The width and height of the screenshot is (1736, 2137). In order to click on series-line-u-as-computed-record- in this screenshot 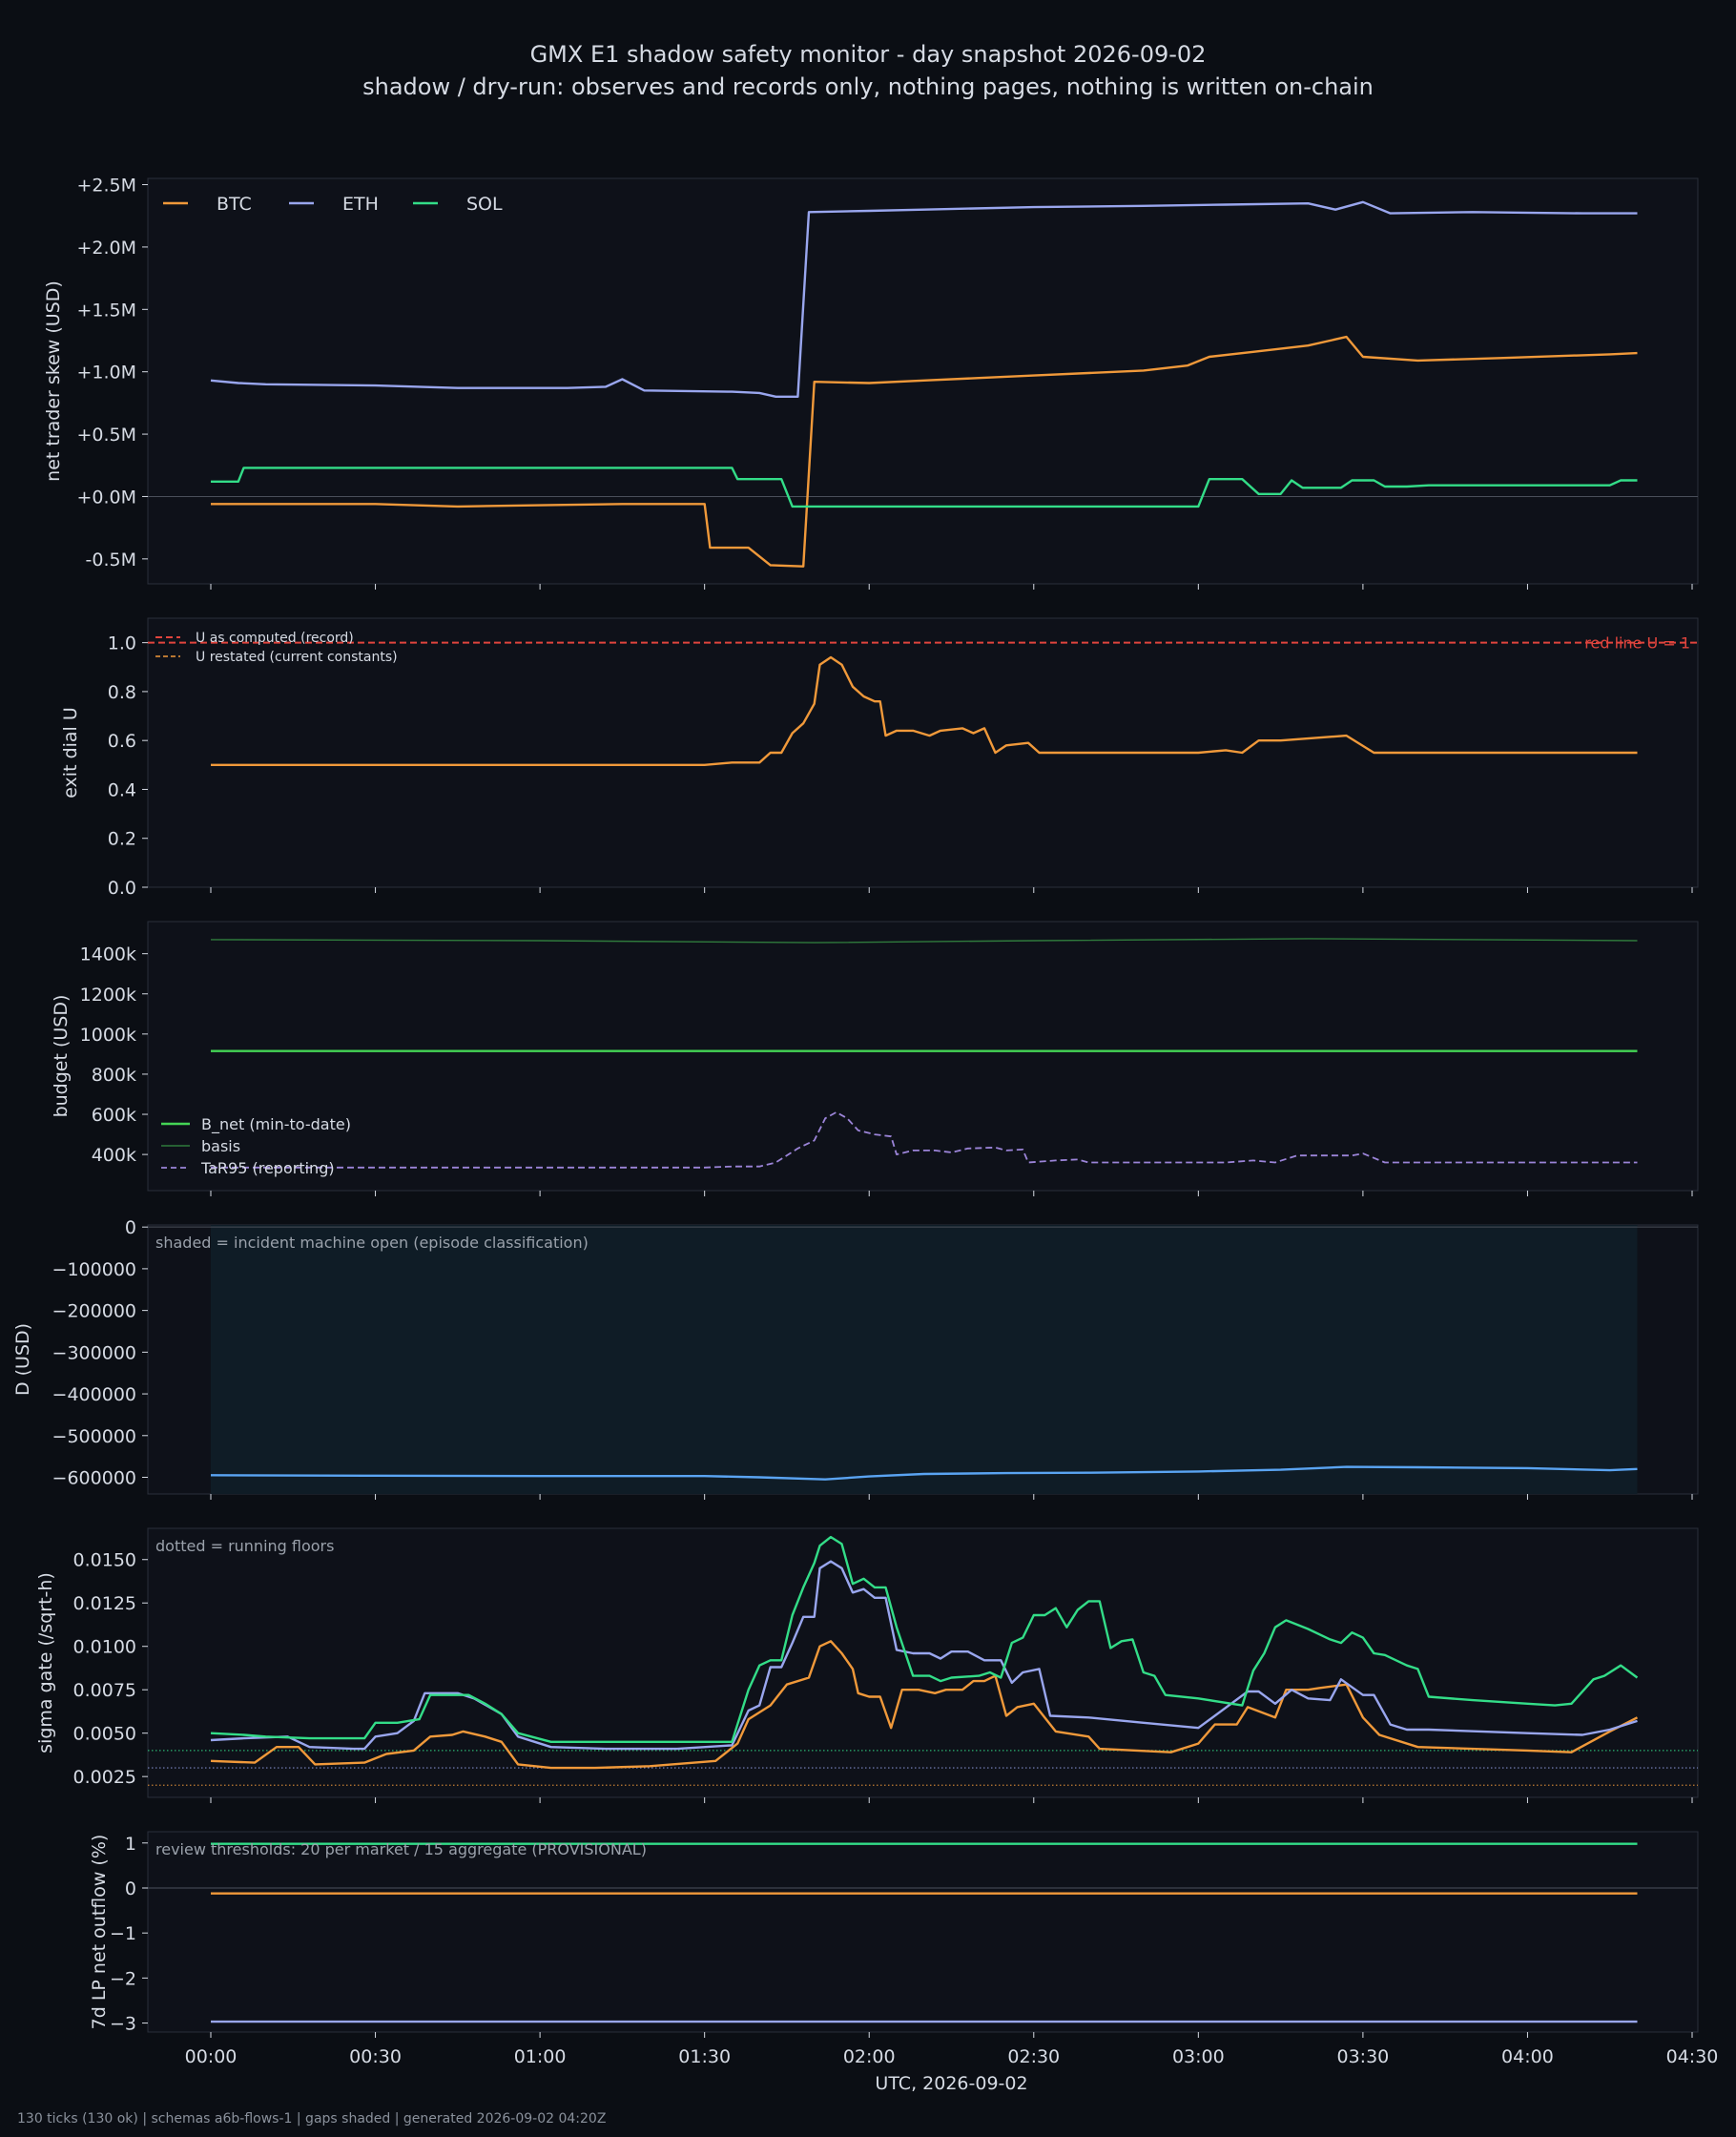, I will do `click(925, 710)`.